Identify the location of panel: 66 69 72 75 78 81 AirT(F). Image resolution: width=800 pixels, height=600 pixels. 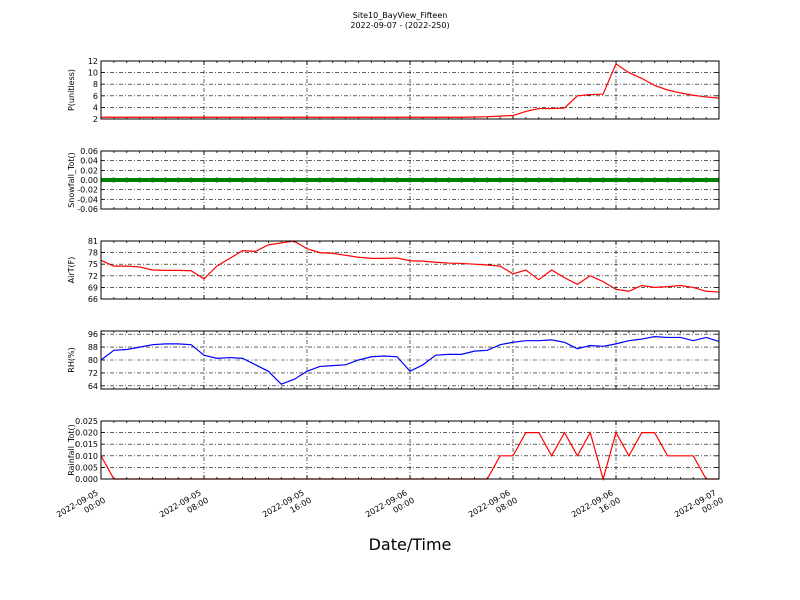
(393, 270).